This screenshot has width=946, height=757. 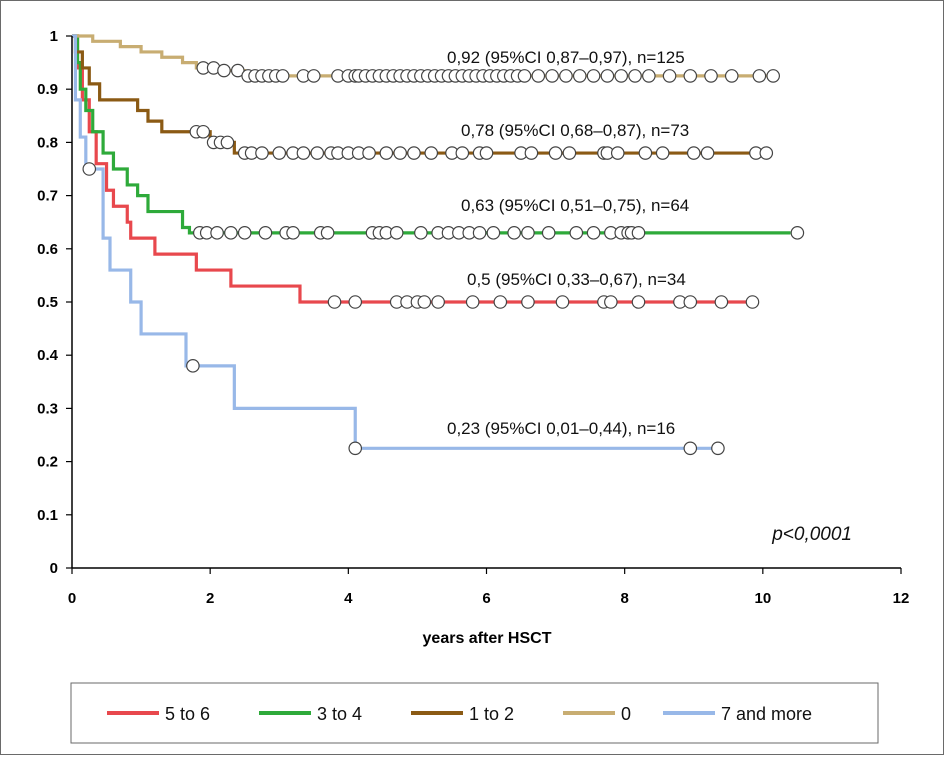 What do you see at coordinates (72, 598) in the screenshot?
I see `x-tick-label: 0` at bounding box center [72, 598].